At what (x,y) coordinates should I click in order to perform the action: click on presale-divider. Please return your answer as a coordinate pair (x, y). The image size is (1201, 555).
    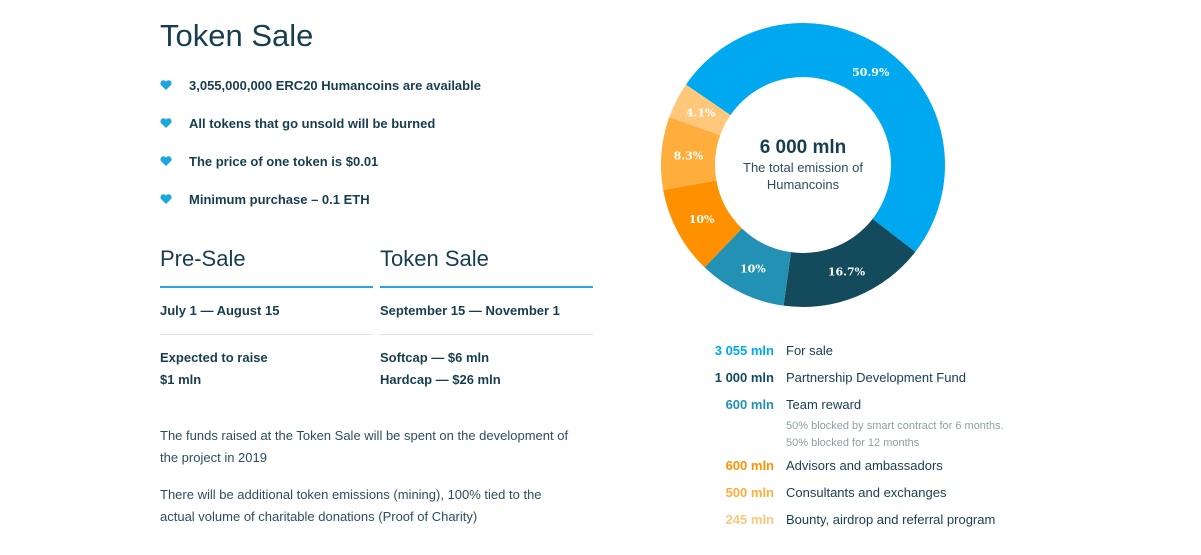
    Looking at the image, I should click on (266, 287).